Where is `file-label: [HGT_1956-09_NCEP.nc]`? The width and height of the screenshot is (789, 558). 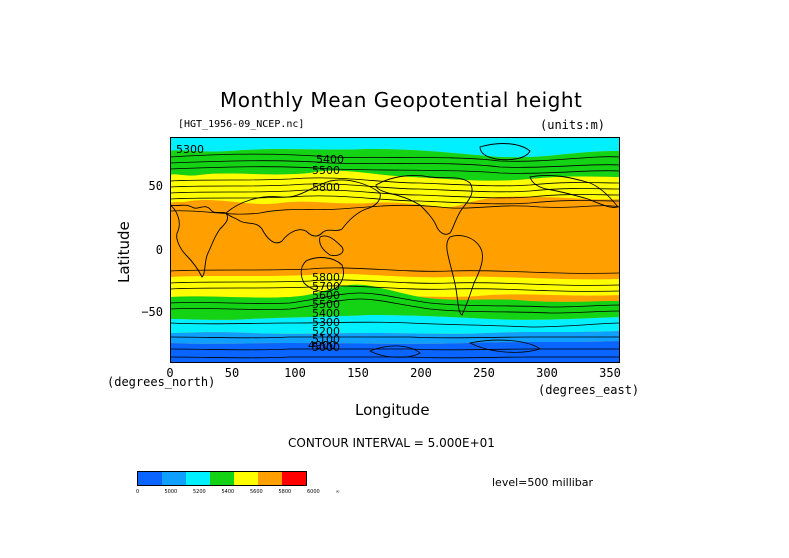 file-label: [HGT_1956-09_NCEP.nc] is located at coordinates (241, 124).